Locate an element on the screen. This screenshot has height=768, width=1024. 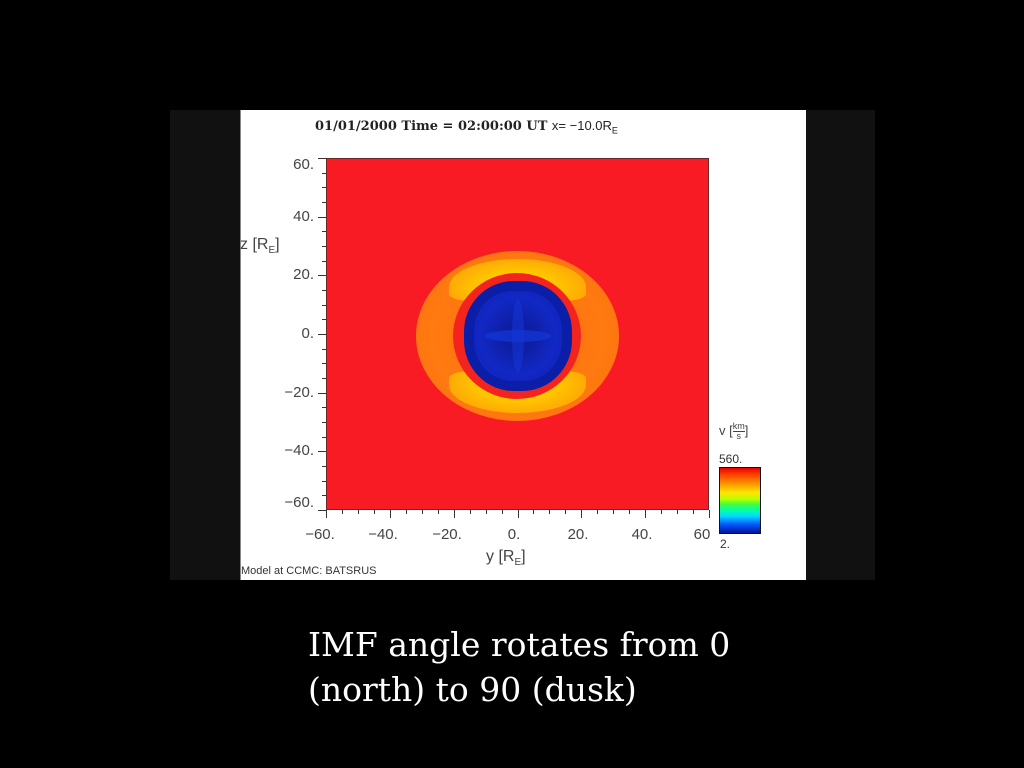
colorbar-label: v [km s] is located at coordinates (734, 431).